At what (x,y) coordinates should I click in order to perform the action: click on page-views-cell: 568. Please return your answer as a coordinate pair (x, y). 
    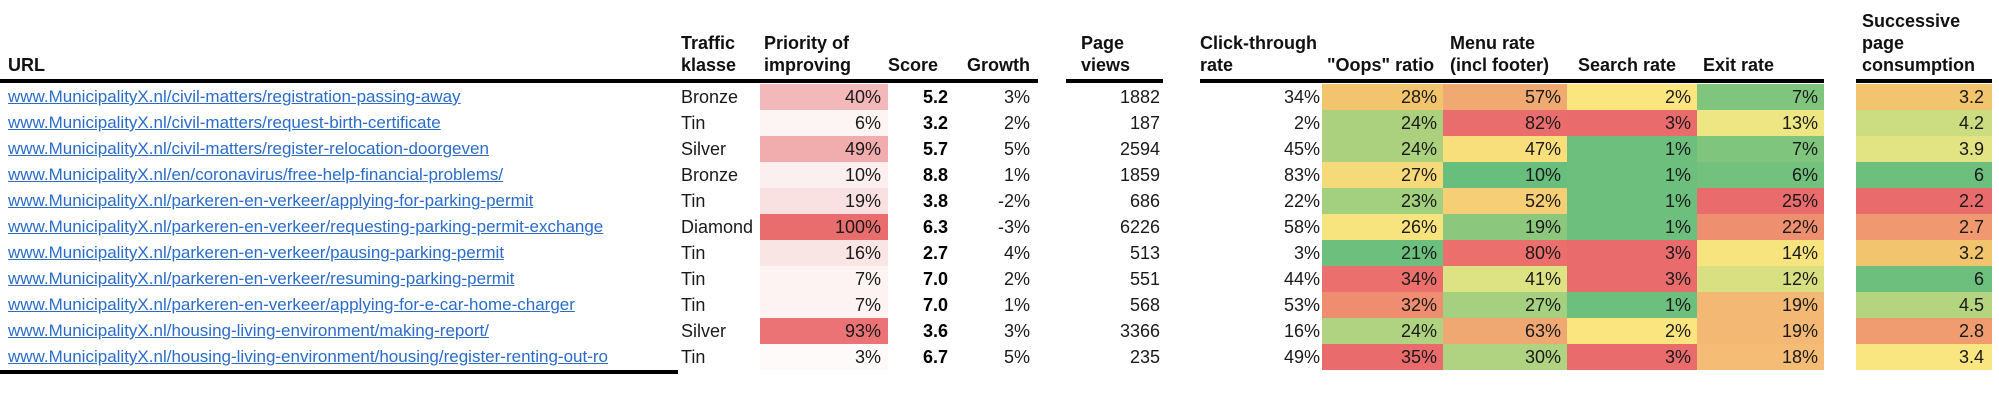
    Looking at the image, I should click on (1144, 305).